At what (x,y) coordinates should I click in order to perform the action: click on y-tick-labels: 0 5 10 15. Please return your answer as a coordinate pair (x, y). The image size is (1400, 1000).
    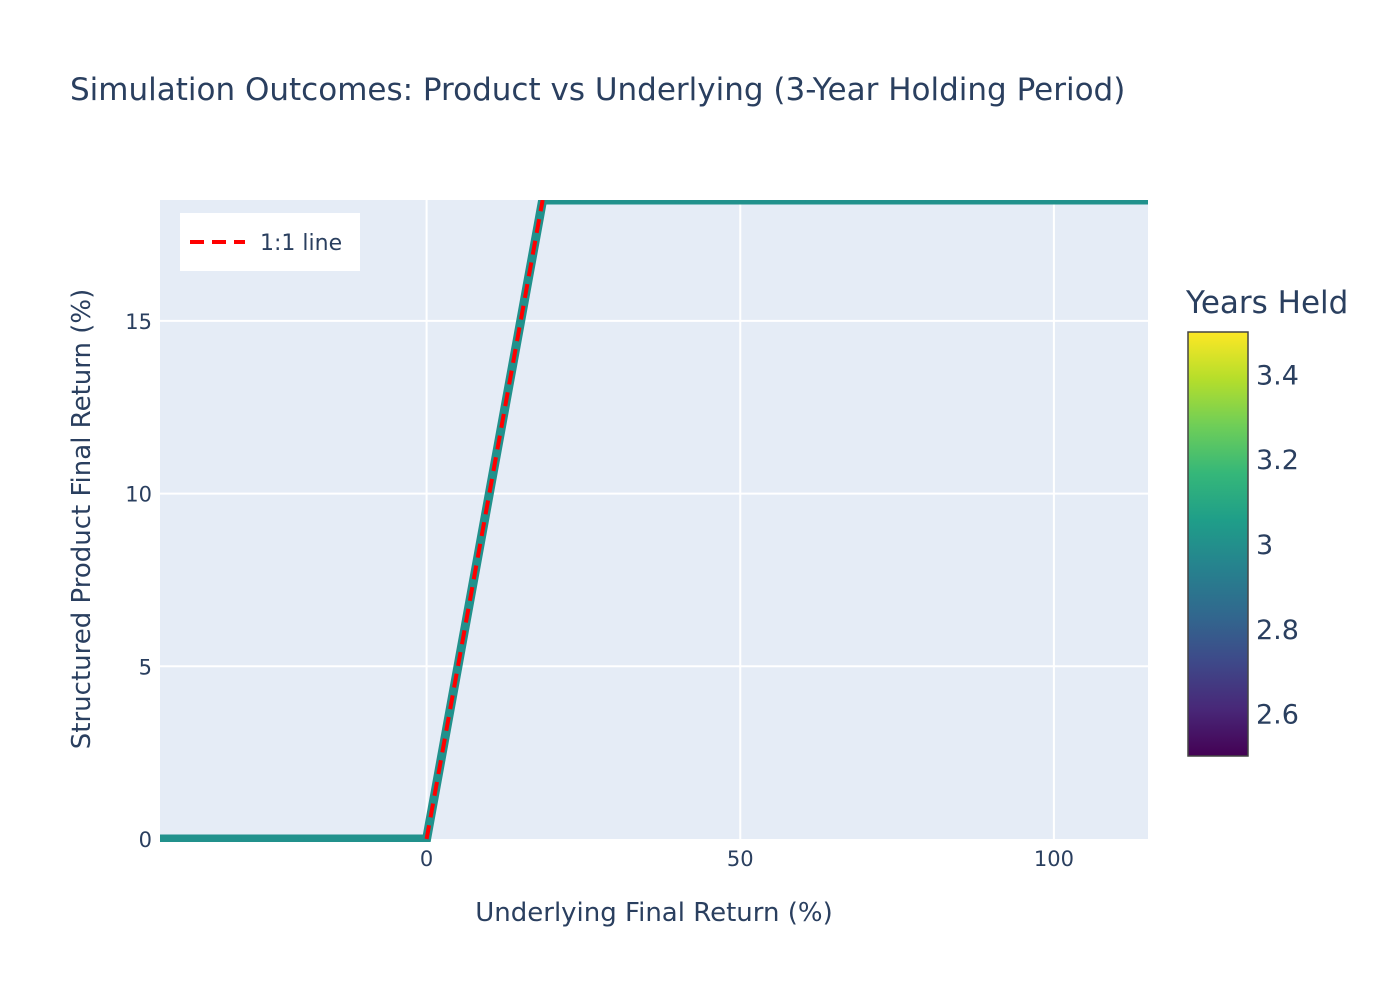
    Looking at the image, I should click on (138, 581).